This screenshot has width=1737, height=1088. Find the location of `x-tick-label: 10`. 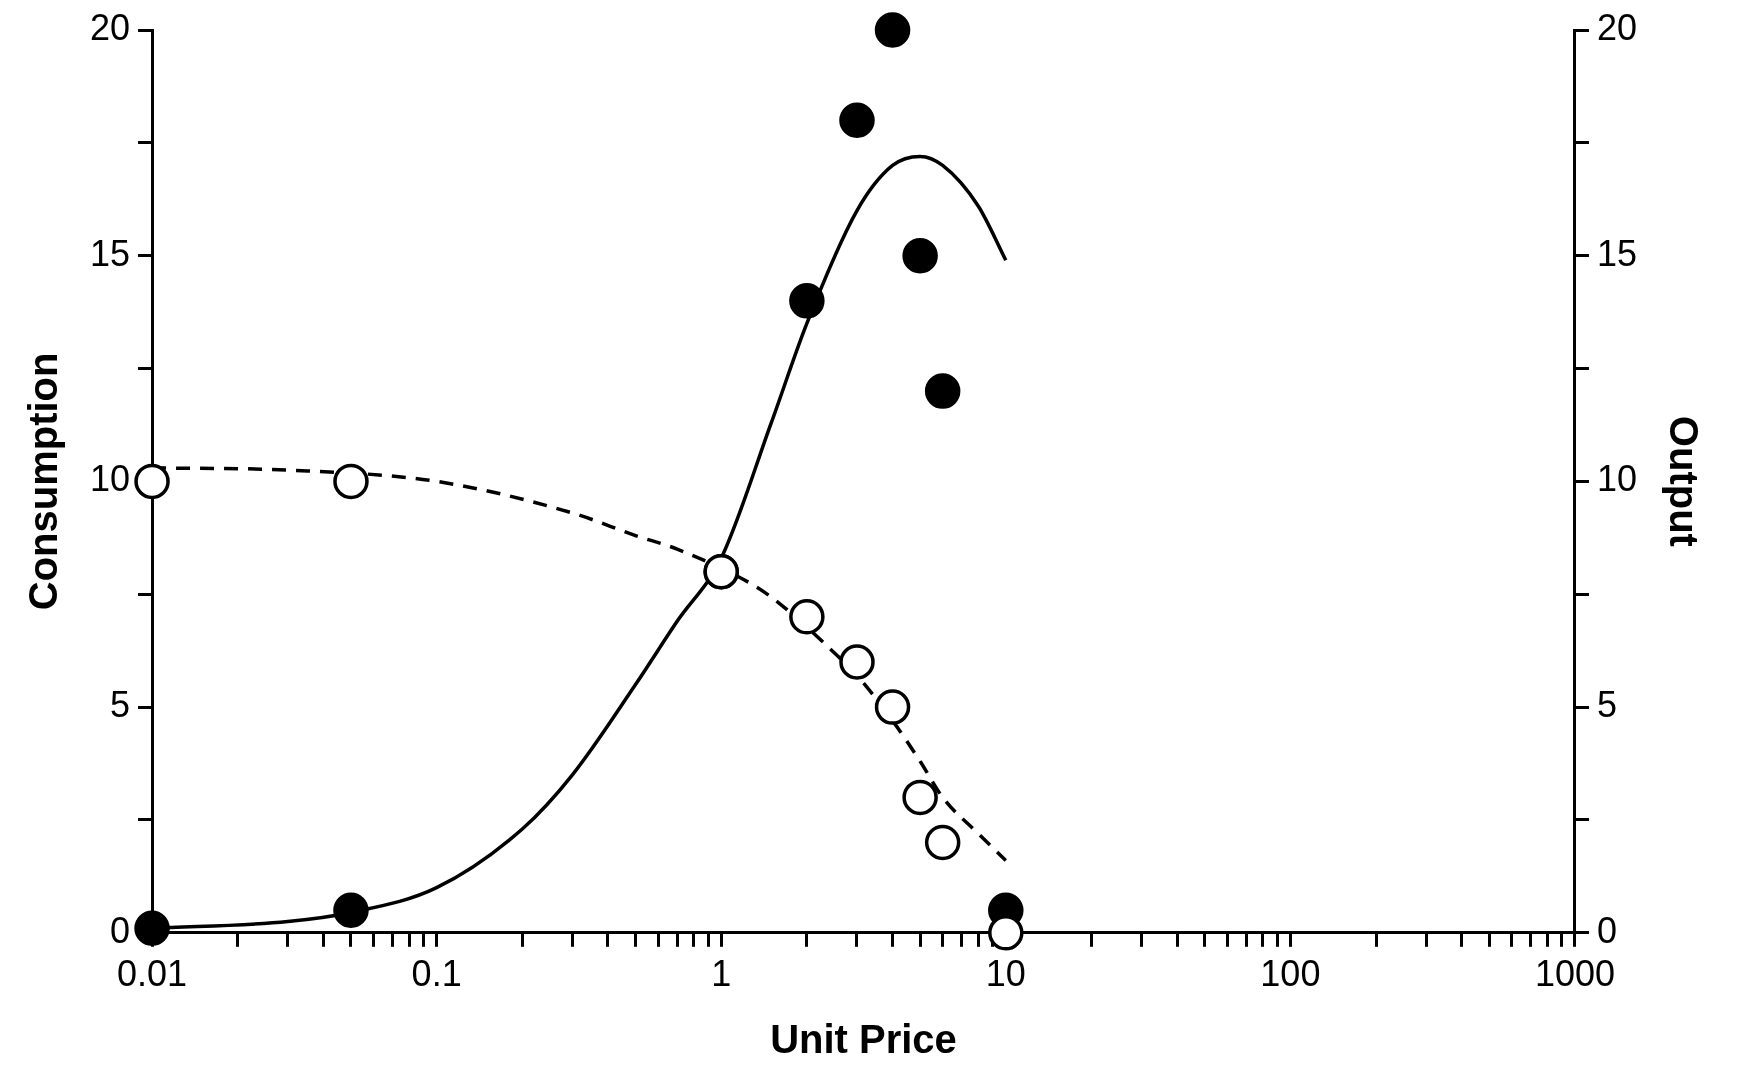

x-tick-label: 10 is located at coordinates (1005, 974).